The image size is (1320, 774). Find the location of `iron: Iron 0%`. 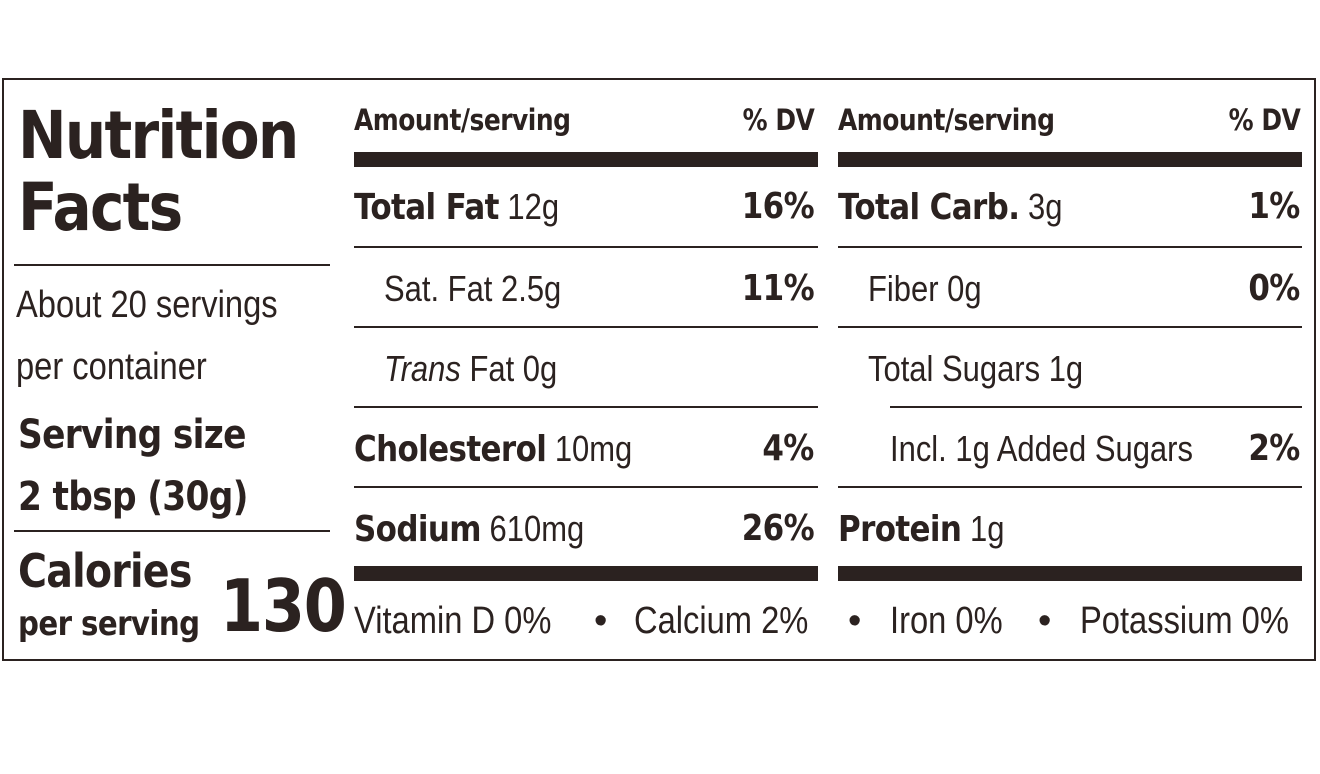

iron: Iron 0% is located at coordinates (955, 621).